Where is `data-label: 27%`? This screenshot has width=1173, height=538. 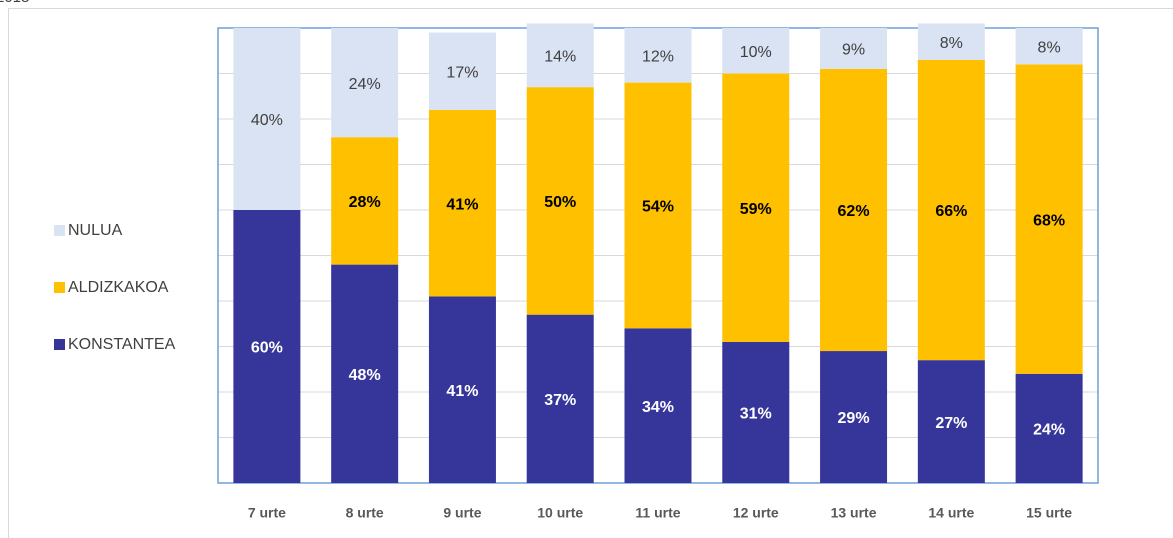
data-label: 27% is located at coordinates (951, 423).